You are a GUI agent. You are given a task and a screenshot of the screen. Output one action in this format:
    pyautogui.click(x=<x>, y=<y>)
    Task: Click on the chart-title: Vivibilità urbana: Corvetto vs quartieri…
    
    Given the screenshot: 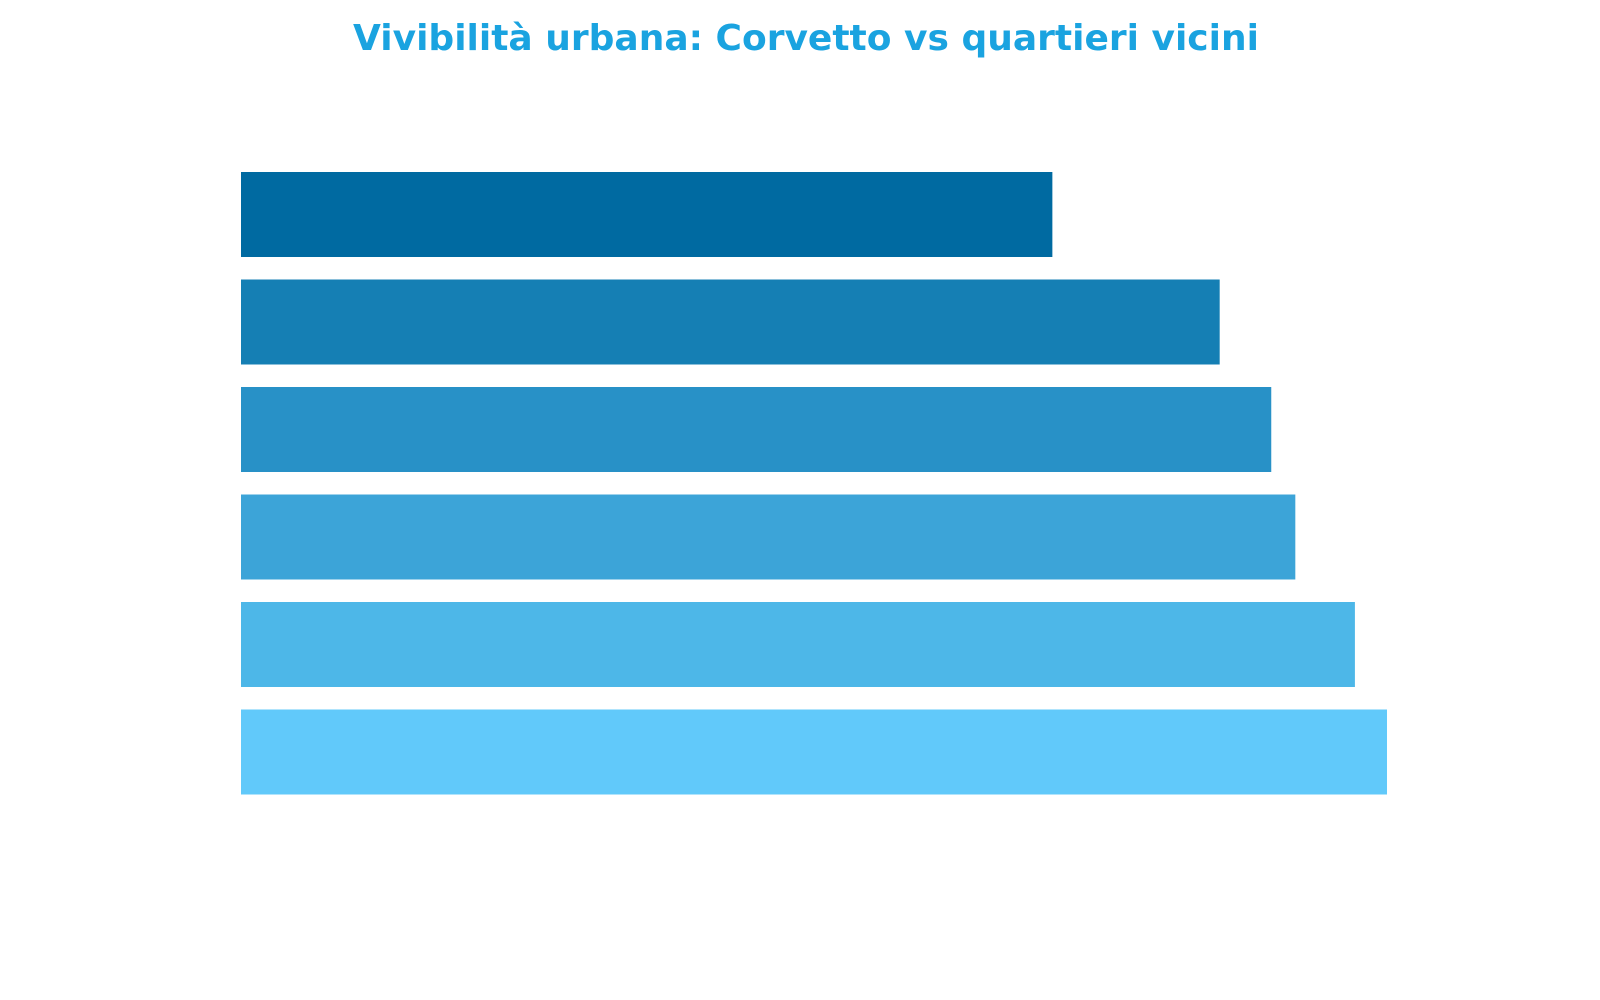 What is the action you would take?
    pyautogui.click(x=806, y=38)
    